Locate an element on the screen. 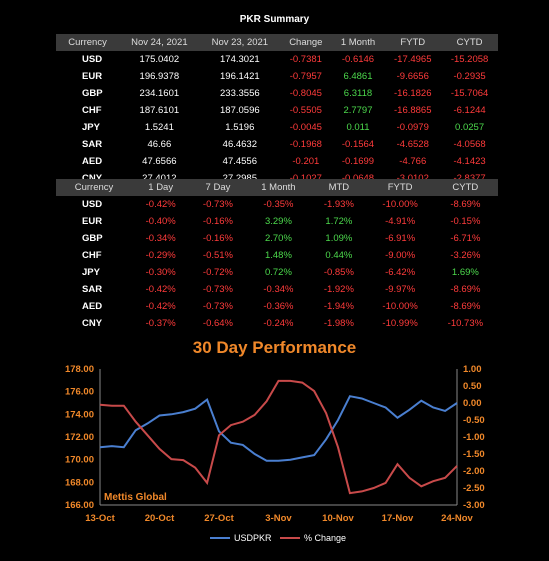 The height and width of the screenshot is (561, 549). table-cell: -6.1244 is located at coordinates (469, 110).